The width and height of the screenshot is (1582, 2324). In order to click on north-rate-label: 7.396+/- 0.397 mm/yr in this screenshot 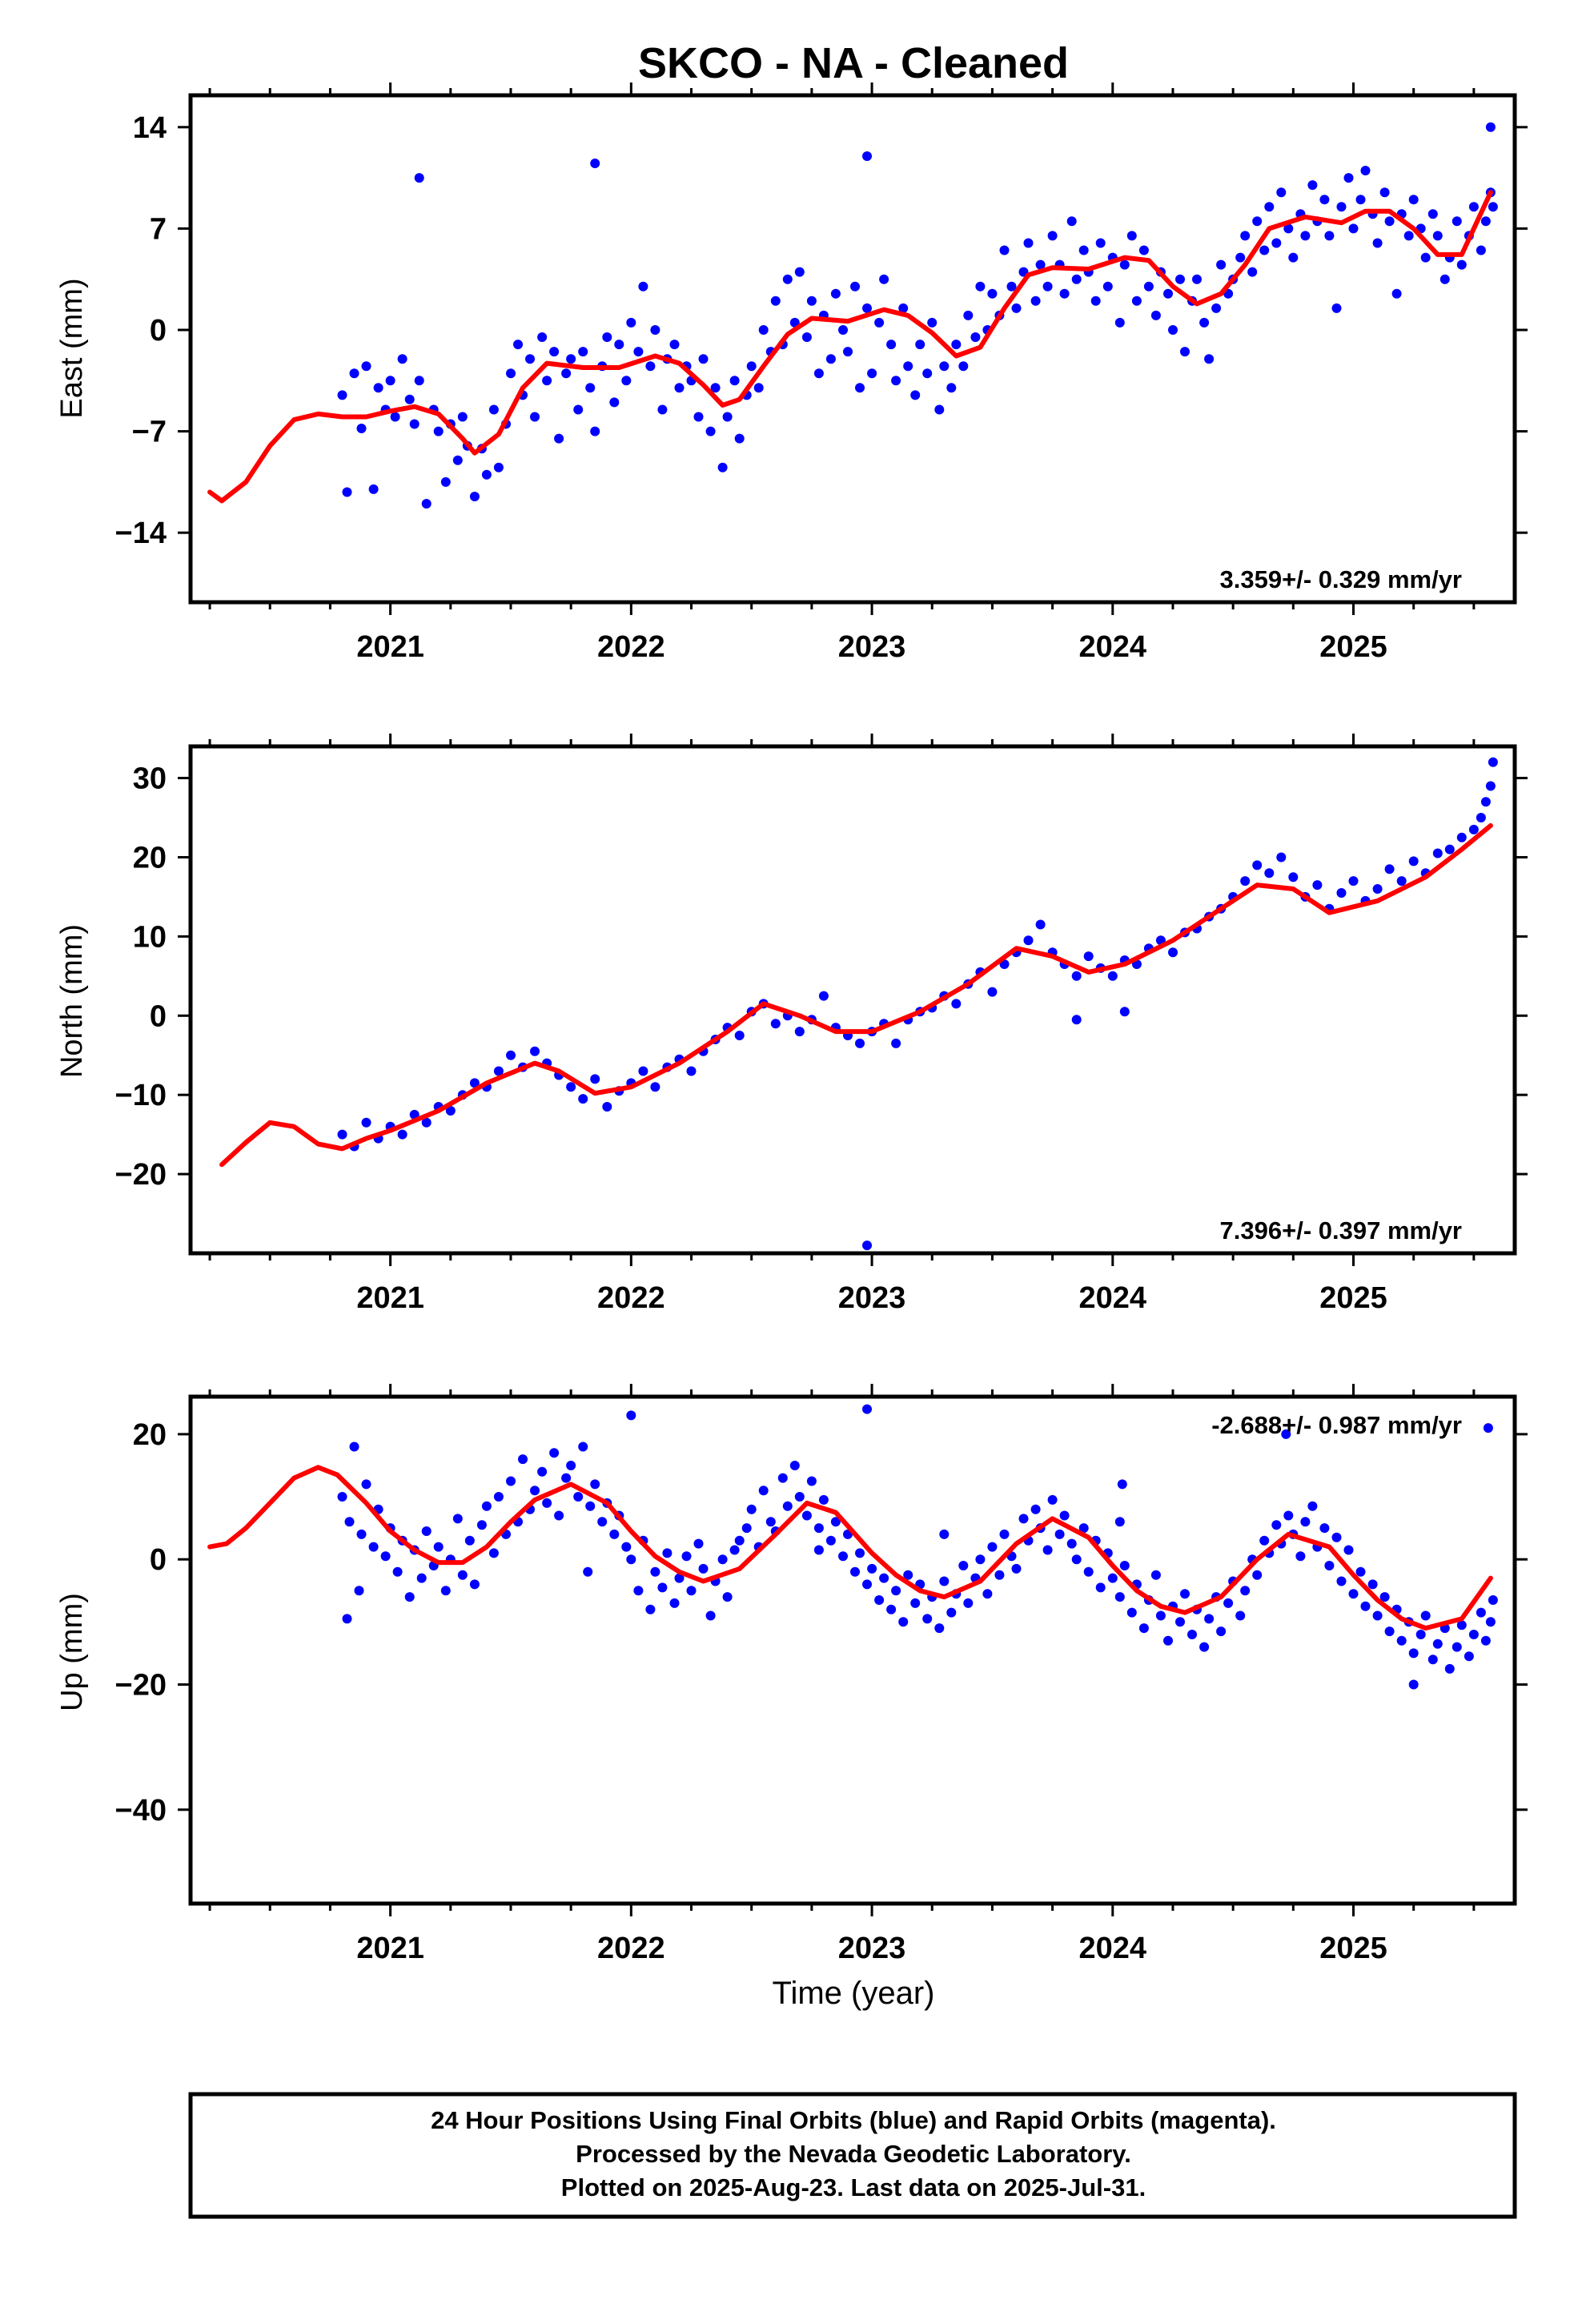, I will do `click(1341, 1230)`.